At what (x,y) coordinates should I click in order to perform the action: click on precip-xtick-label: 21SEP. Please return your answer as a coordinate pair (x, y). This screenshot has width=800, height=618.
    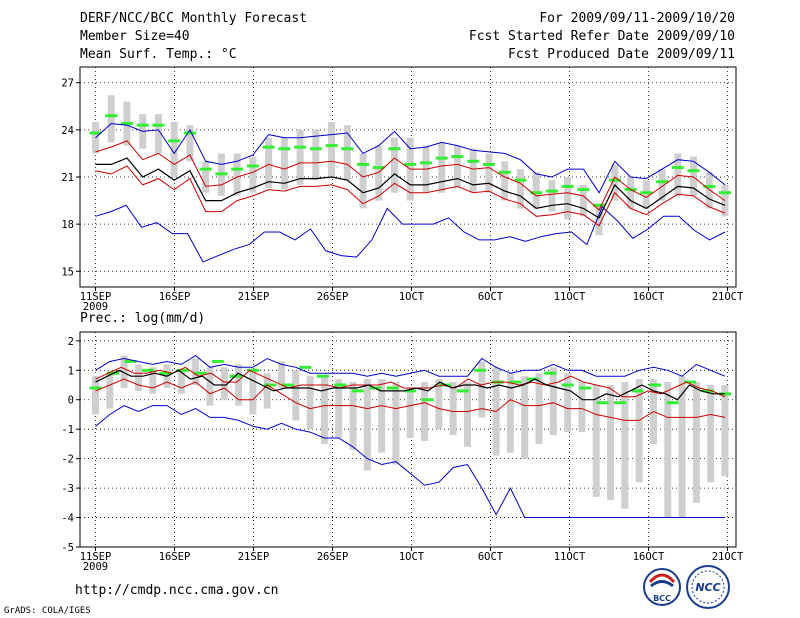
    Looking at the image, I should click on (254, 557).